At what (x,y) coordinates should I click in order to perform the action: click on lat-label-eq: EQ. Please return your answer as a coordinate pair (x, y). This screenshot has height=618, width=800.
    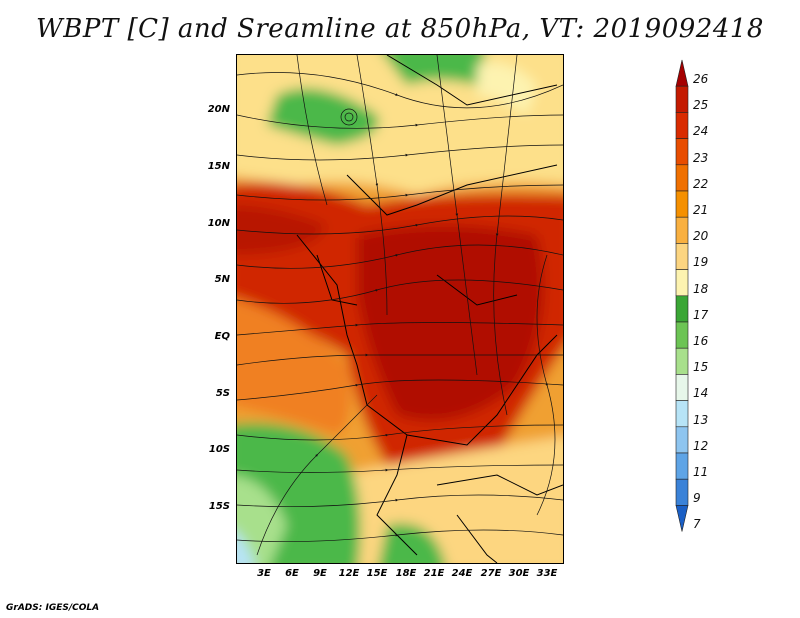
    Looking at the image, I should click on (222, 336).